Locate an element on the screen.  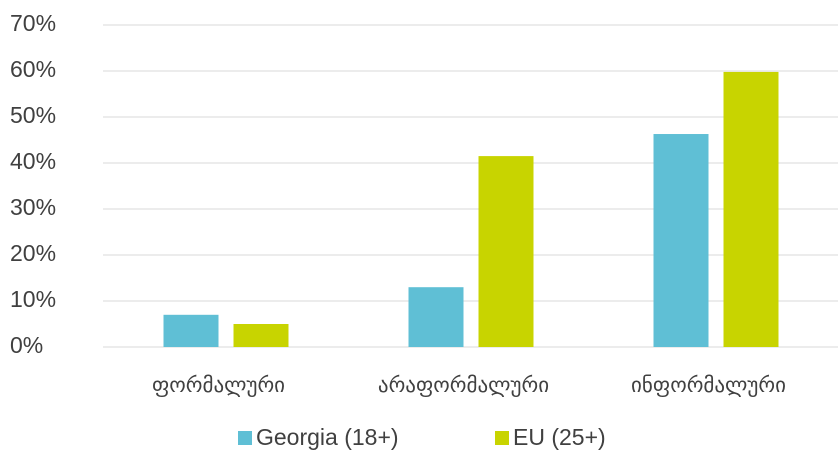
y-tick-label: 10% is located at coordinates (33, 299).